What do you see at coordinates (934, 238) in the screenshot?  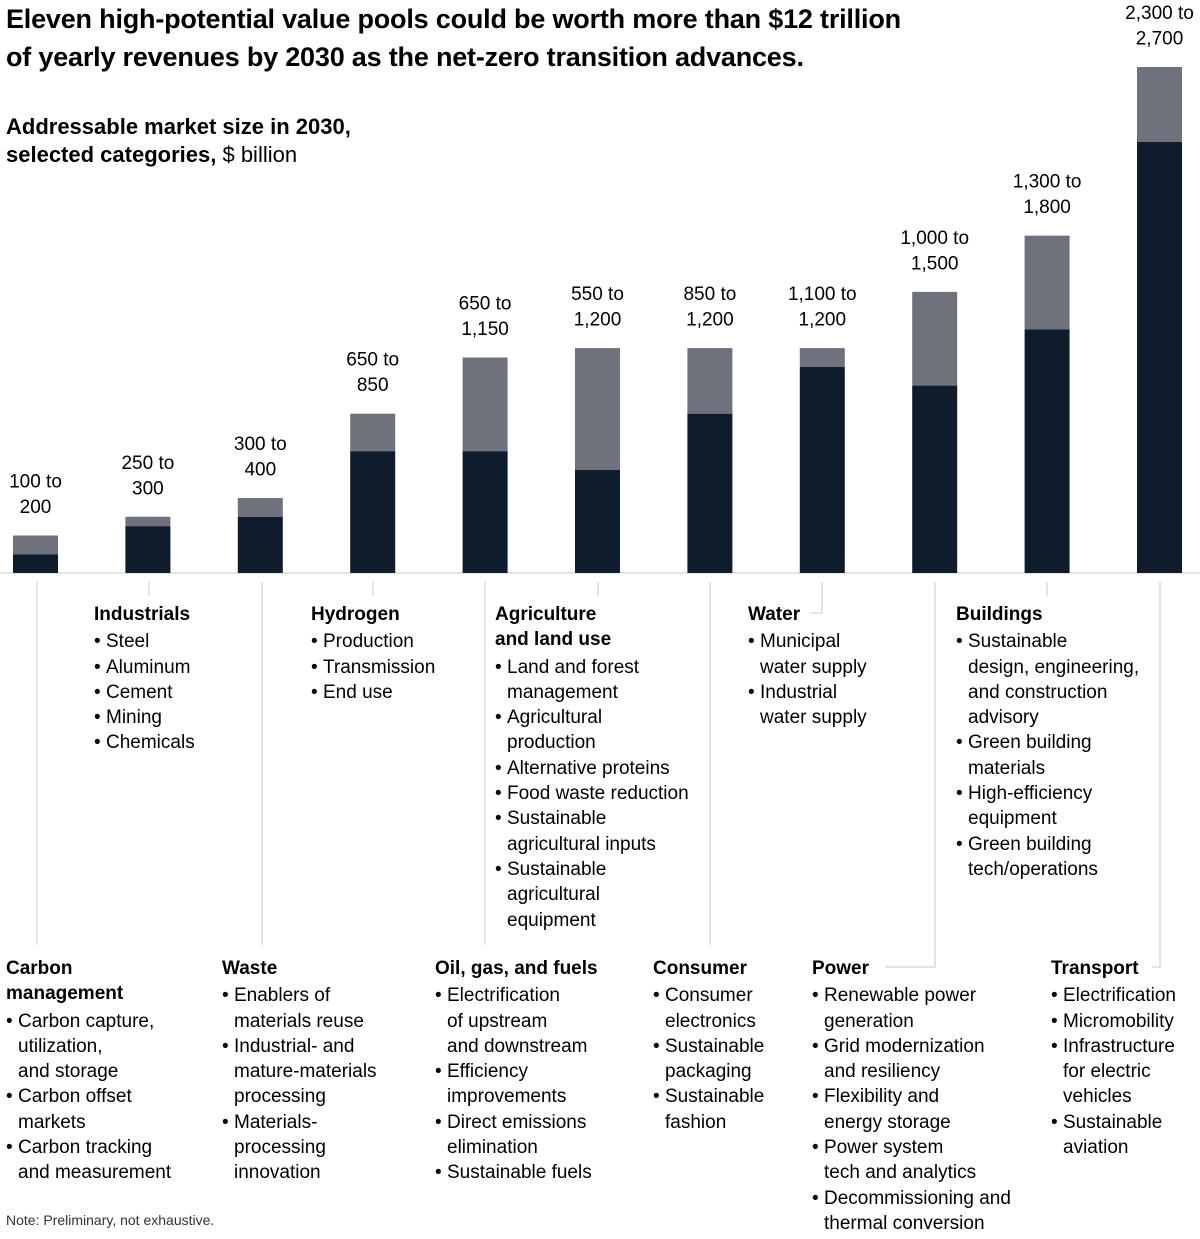 I see `bar-value-label: 1,000 to` at bounding box center [934, 238].